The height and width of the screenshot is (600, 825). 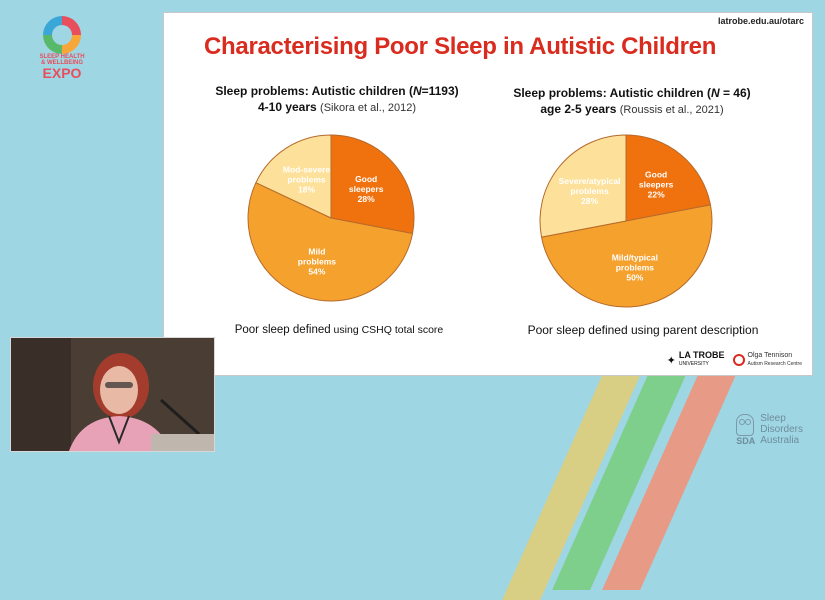 I want to click on slice-label-line: 18%, so click(x=306, y=189).